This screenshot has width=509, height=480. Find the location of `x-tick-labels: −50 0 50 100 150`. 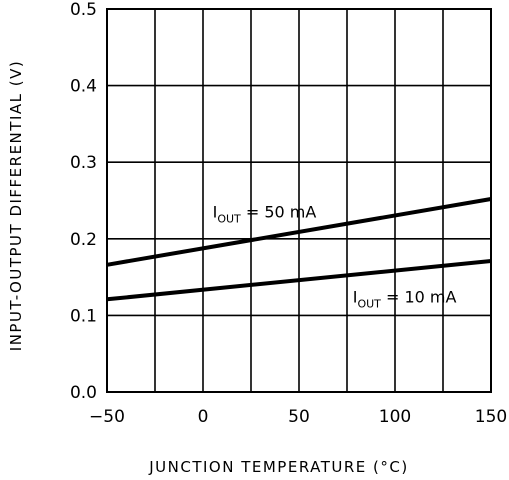

x-tick-labels: −50 0 50 100 150 is located at coordinates (298, 417).